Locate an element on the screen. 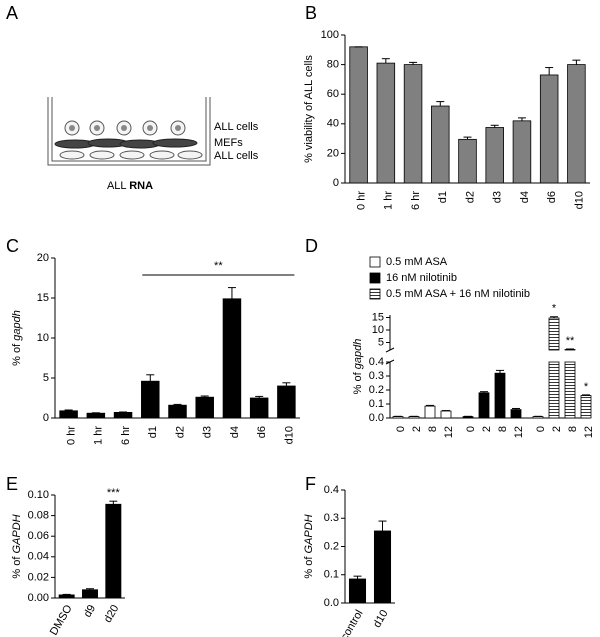 This screenshot has width=600, height=637. panel-letter: F is located at coordinates (310, 484).